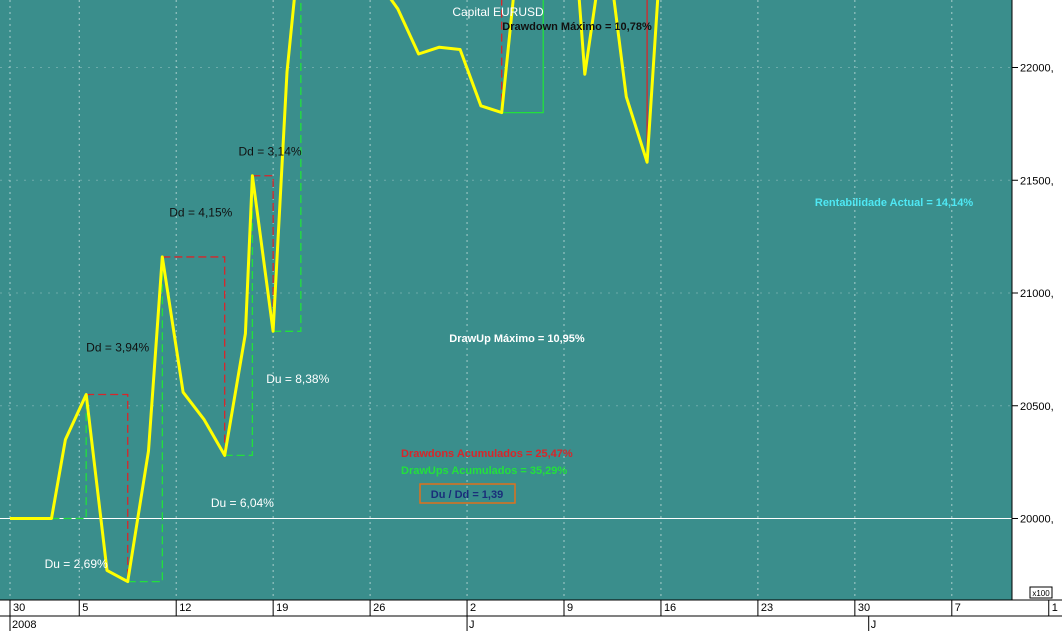  I want to click on accumulated-drawdowns-label: Drawdons Acumulados = 25,47%, so click(487, 454).